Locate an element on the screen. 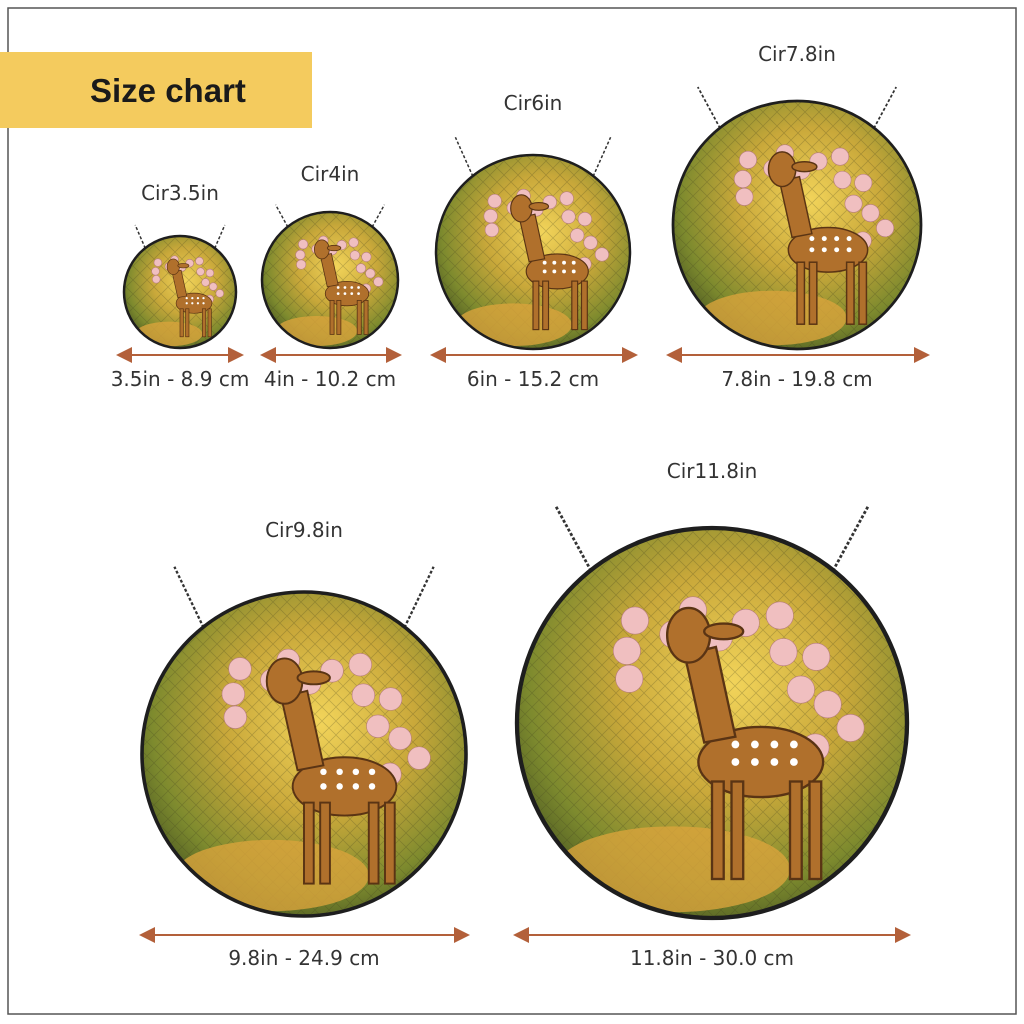 The width and height of the screenshot is (1024, 1024). size-item: Cir3.5in 3.5in - 8.9 cm is located at coordinates (180, 286).